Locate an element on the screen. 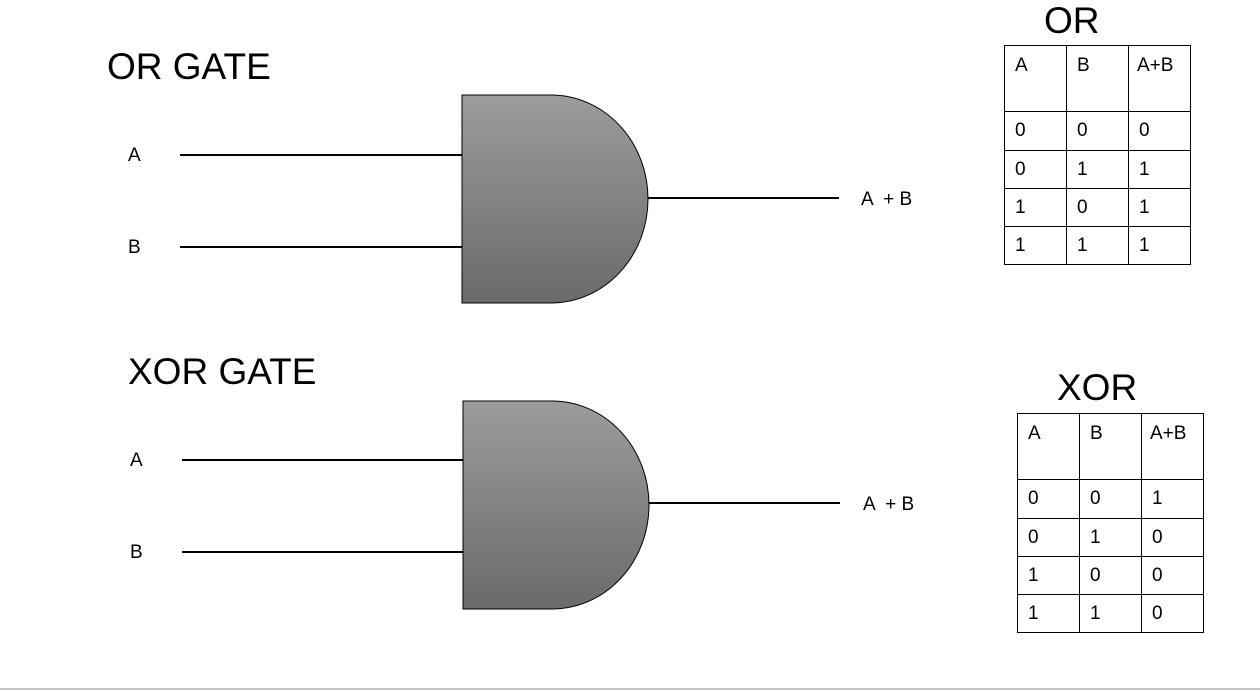 The image size is (1260, 691). table-row: 1 1 1 is located at coordinates (1097, 245).